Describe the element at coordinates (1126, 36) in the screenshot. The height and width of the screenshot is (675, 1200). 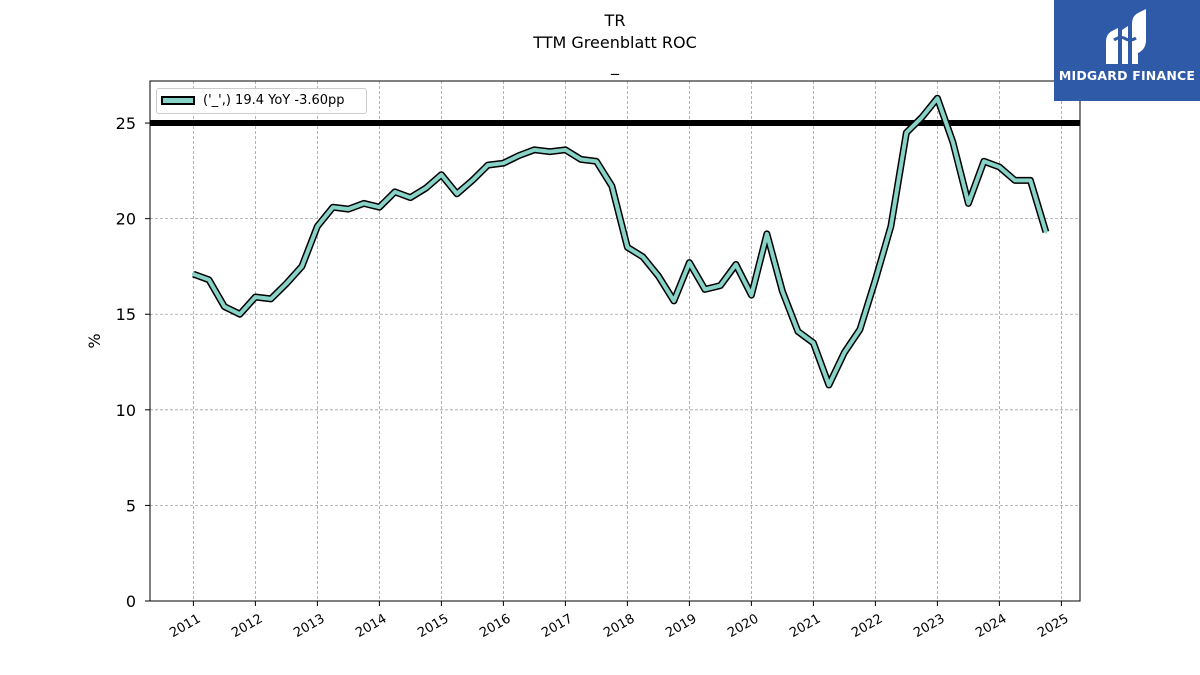
I see `midgard-logo-icon` at that location.